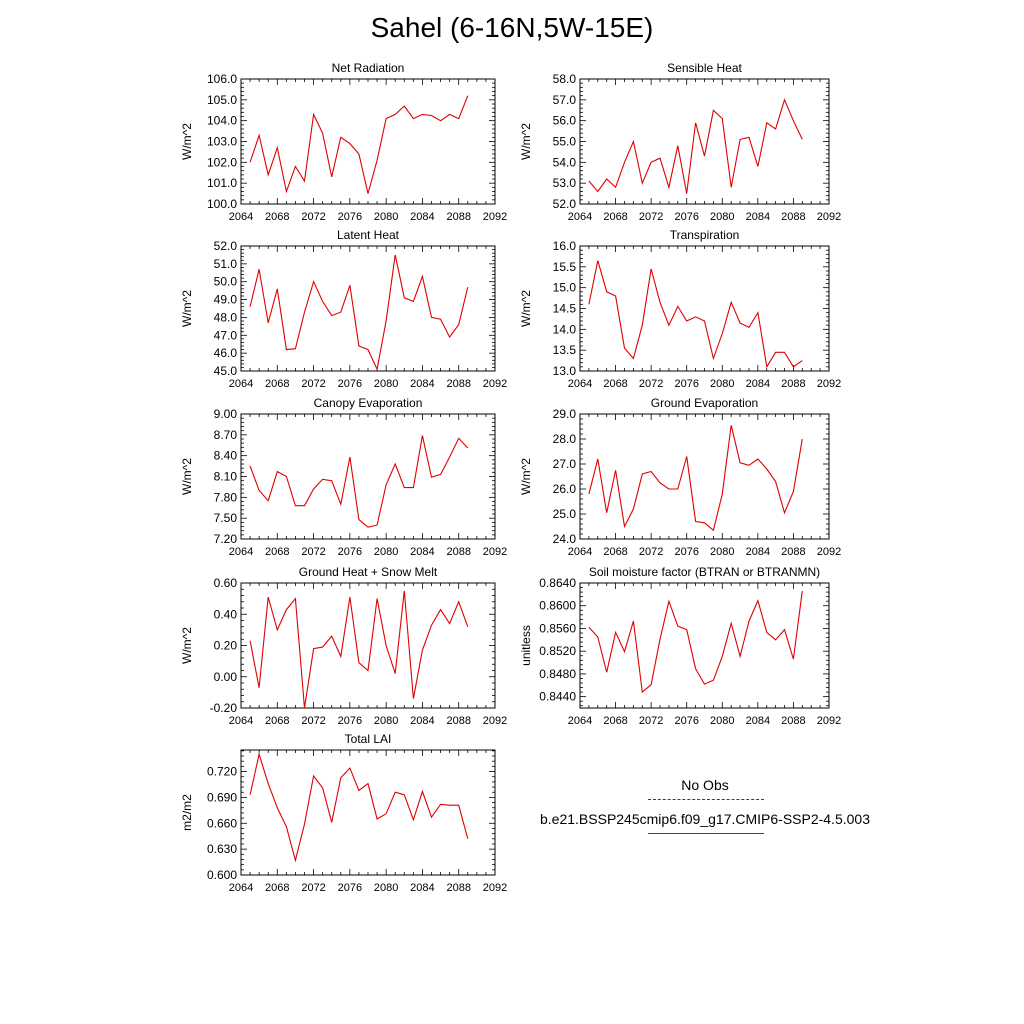 Image resolution: width=1024 pixels, height=1024 pixels. Describe the element at coordinates (226, 539) in the screenshot. I see `y-tick-label: 7.20` at that location.